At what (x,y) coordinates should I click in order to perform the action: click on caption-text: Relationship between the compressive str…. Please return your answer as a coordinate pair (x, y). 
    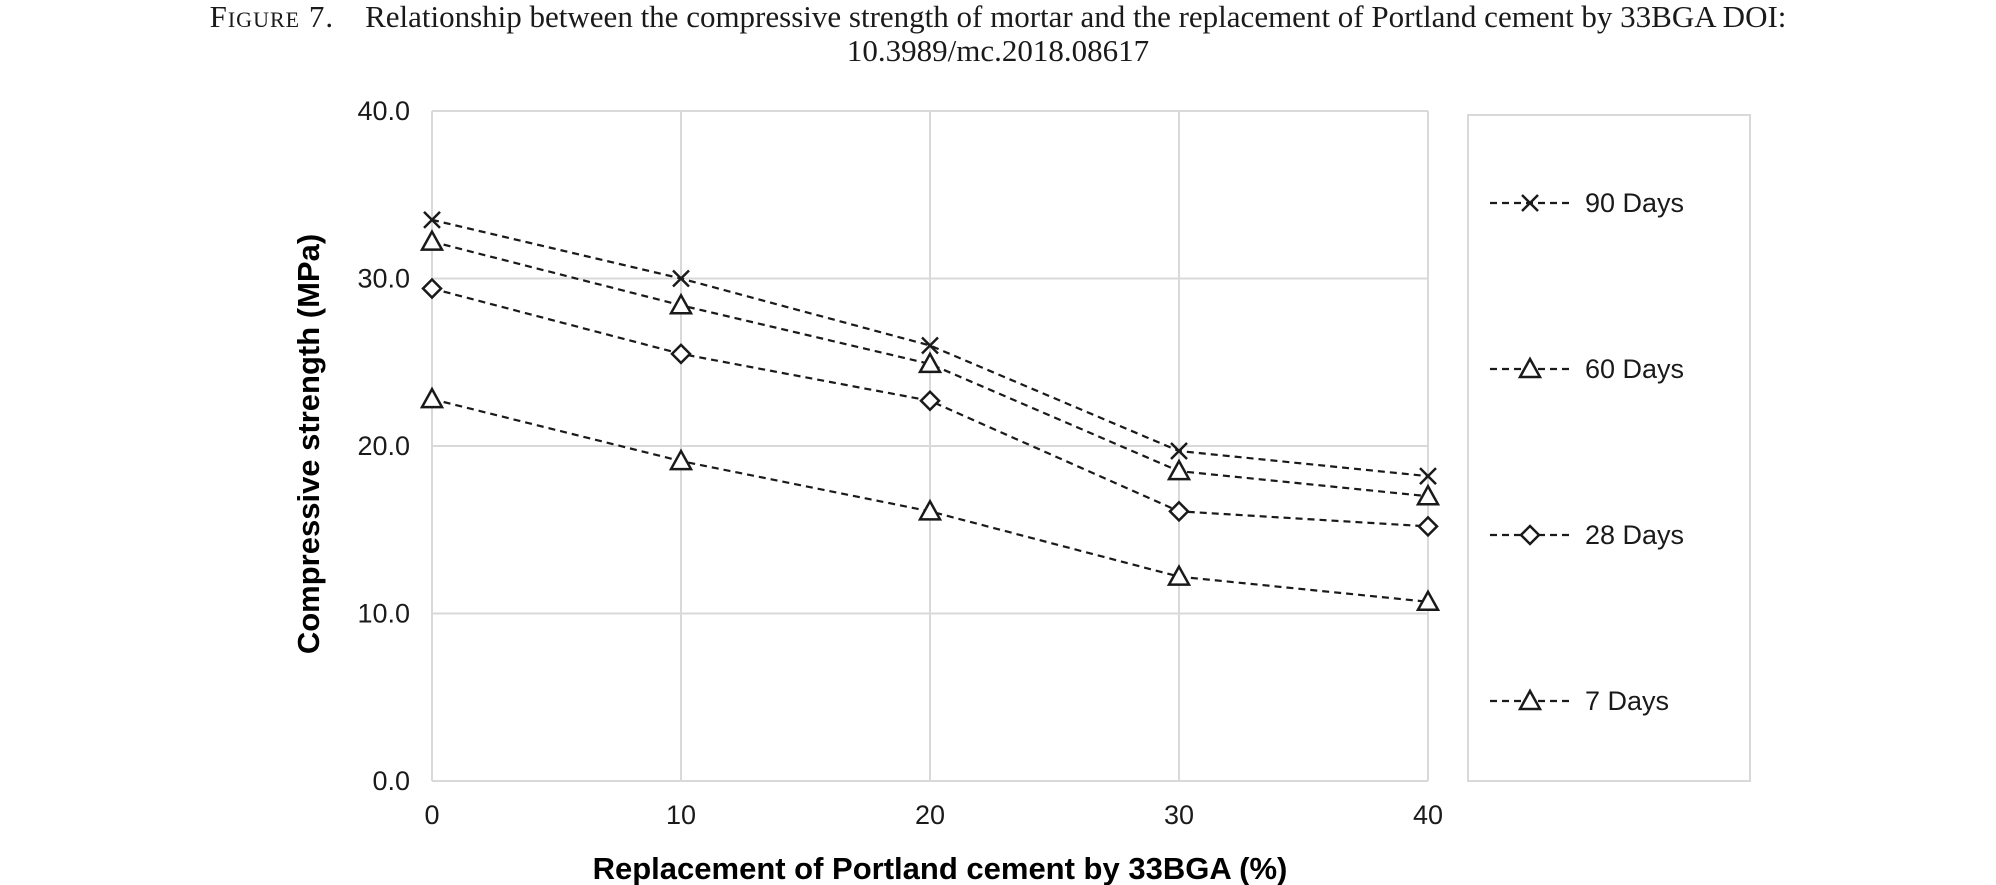
    Looking at the image, I should click on (1076, 17).